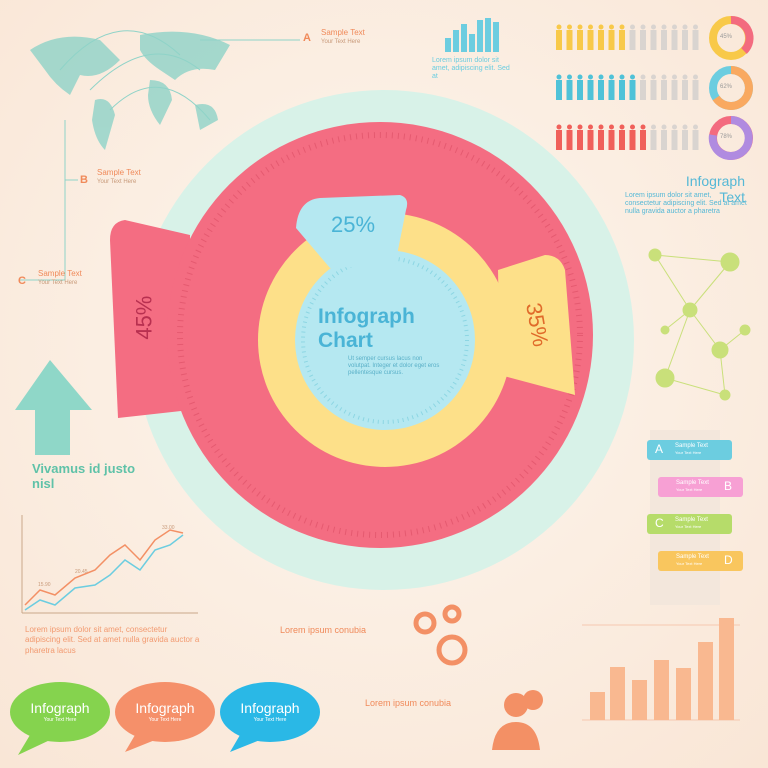 This screenshot has width=768, height=768. Describe the element at coordinates (728, 486) in the screenshot. I see `tab-letter: B` at that location.